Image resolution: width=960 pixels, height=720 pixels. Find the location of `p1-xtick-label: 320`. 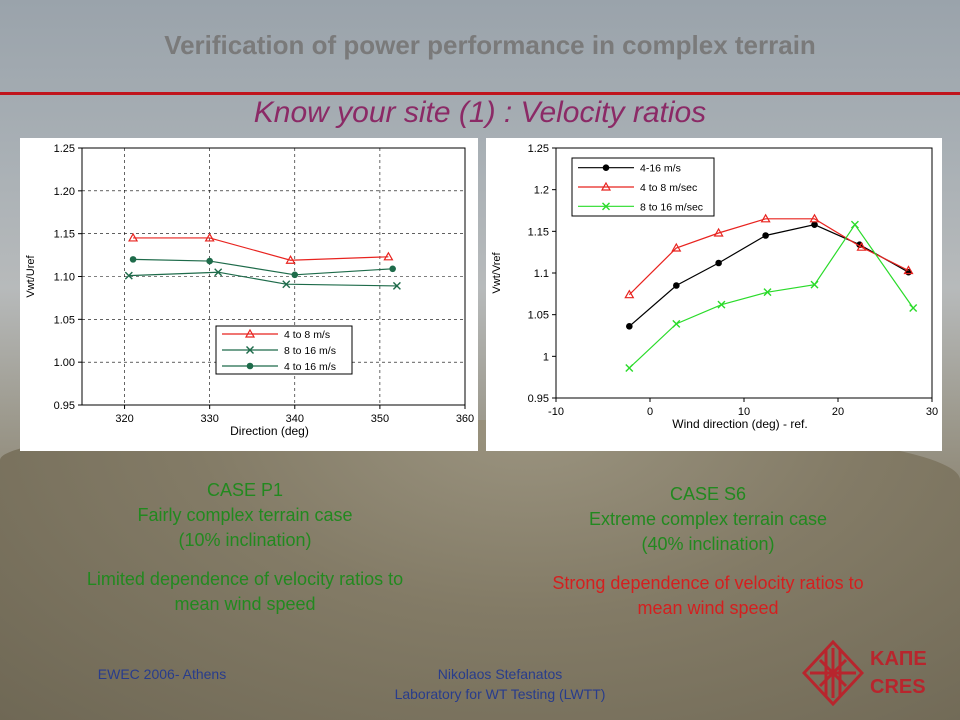

p1-xtick-label: 320 is located at coordinates (124, 419).